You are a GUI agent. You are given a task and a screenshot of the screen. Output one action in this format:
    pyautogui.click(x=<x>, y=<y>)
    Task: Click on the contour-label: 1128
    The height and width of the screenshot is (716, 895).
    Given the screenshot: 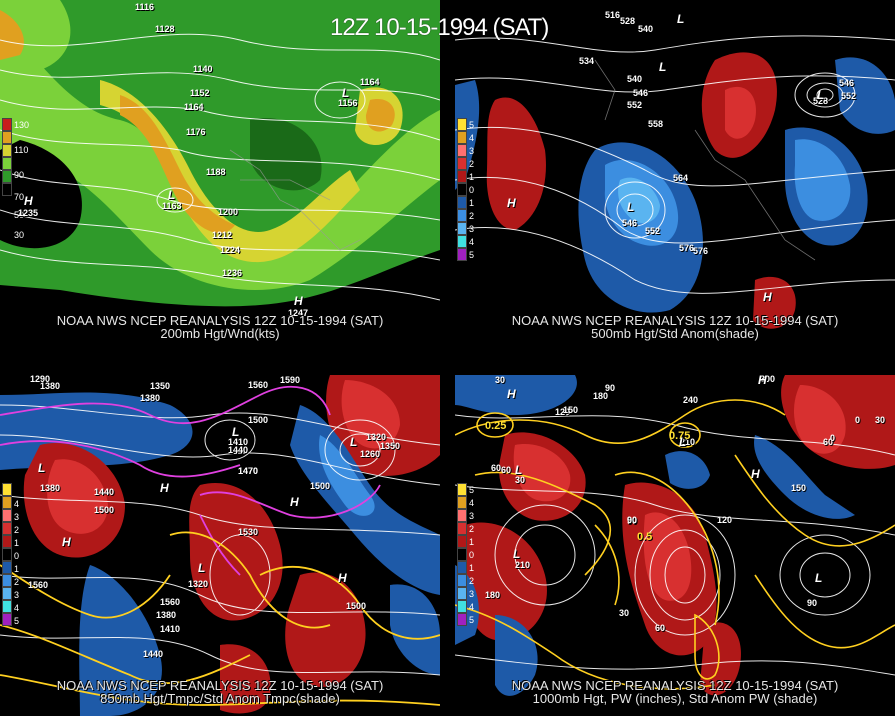 What is the action you would take?
    pyautogui.click(x=165, y=29)
    